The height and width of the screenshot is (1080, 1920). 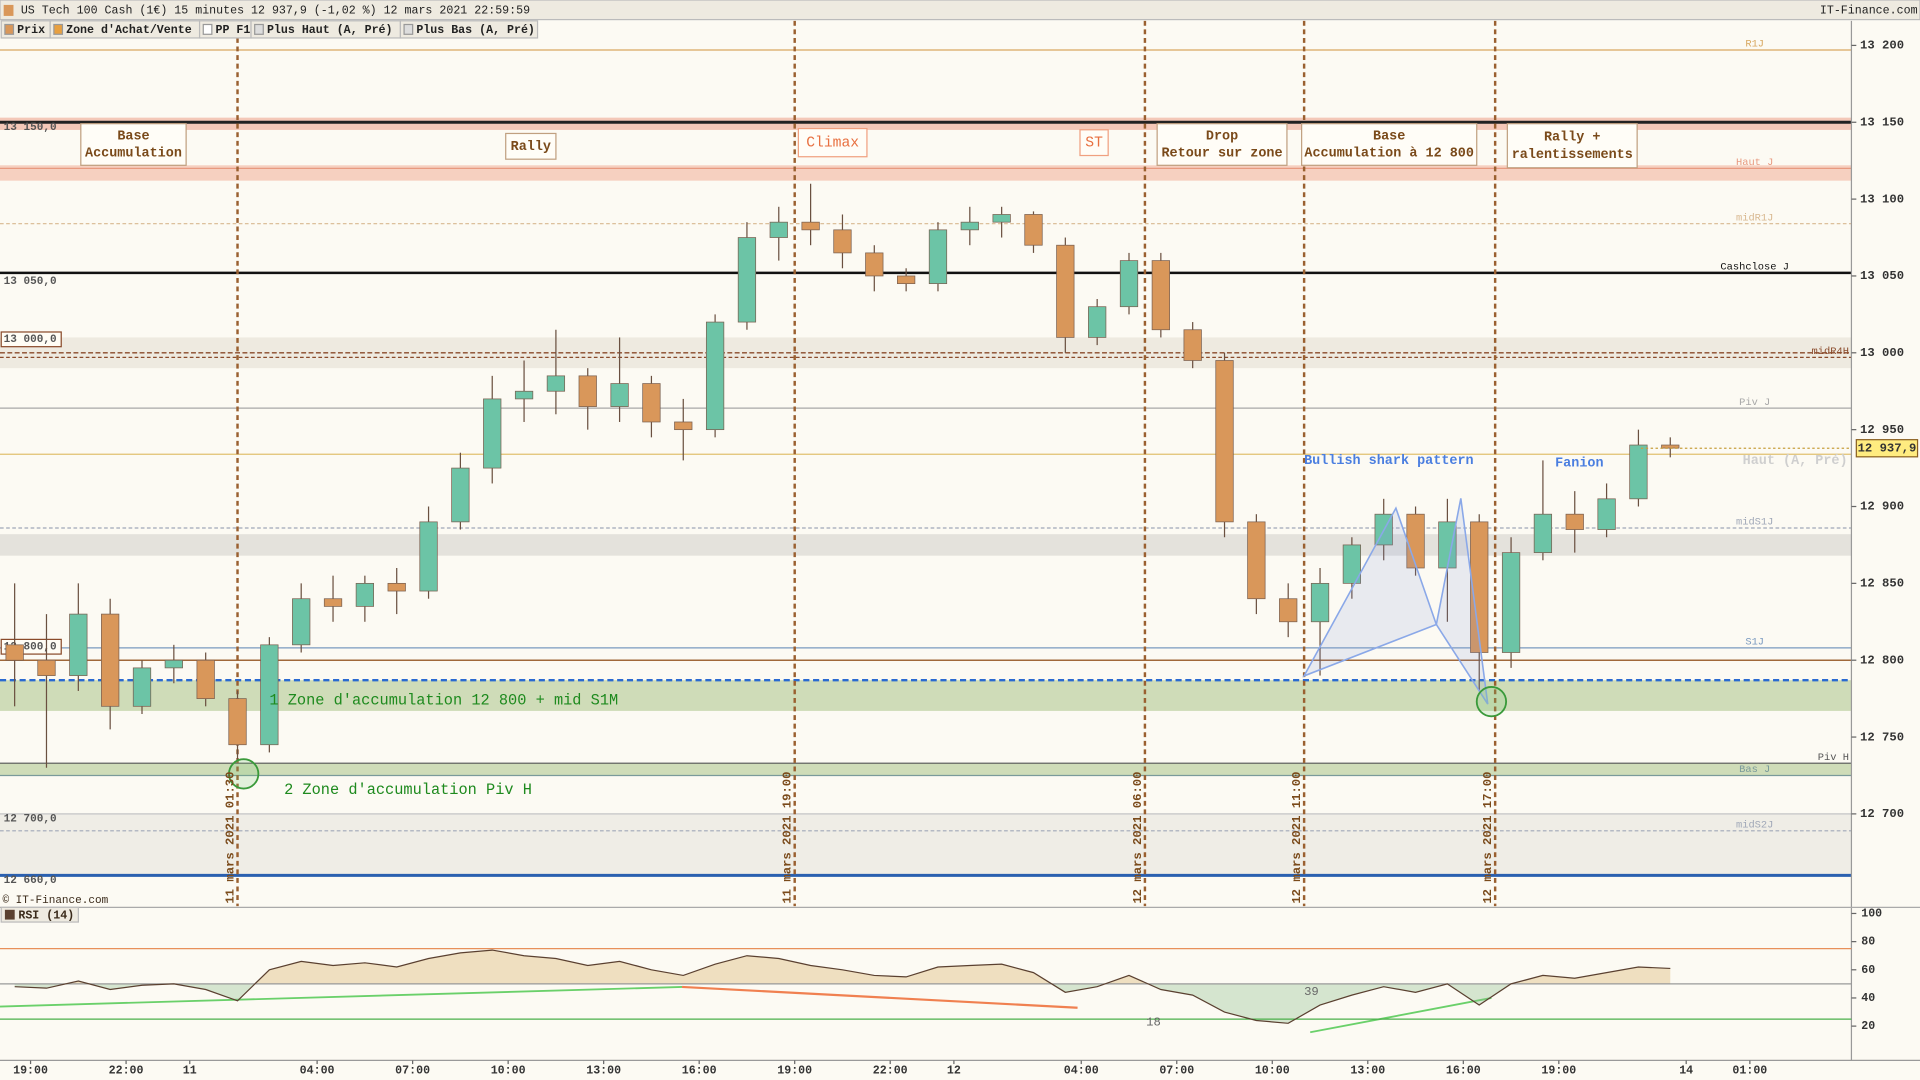 I want to click on rsi-area-down, so click(x=842, y=1003).